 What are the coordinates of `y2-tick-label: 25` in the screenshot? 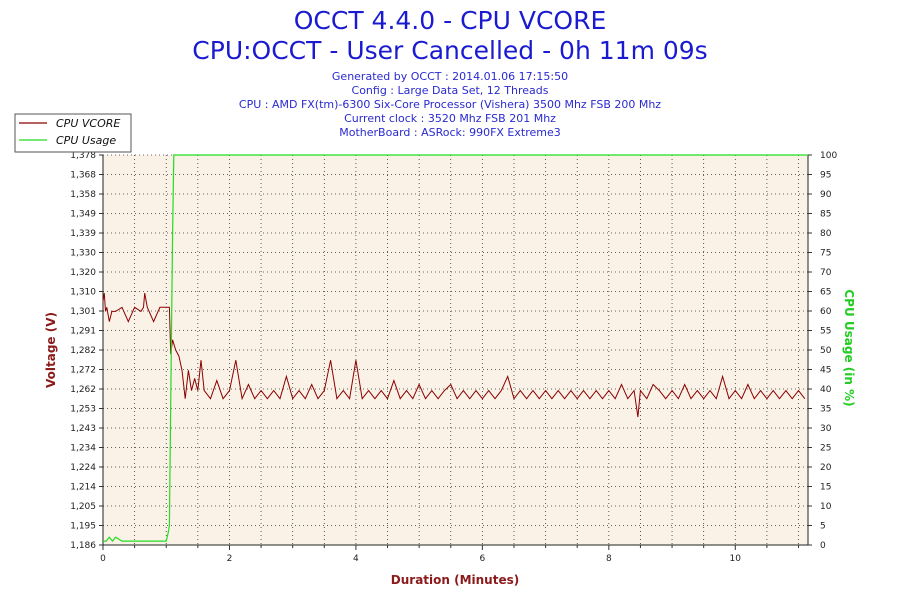 It's located at (825, 449).